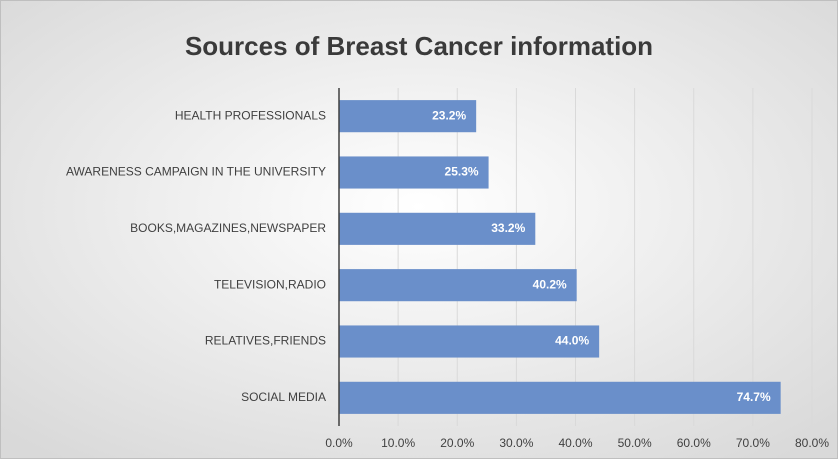 This screenshot has width=838, height=459. Describe the element at coordinates (228, 228) in the screenshot. I see `y-tick-label: BOOKS,MAGAZINES,NEWSPAPER` at that location.